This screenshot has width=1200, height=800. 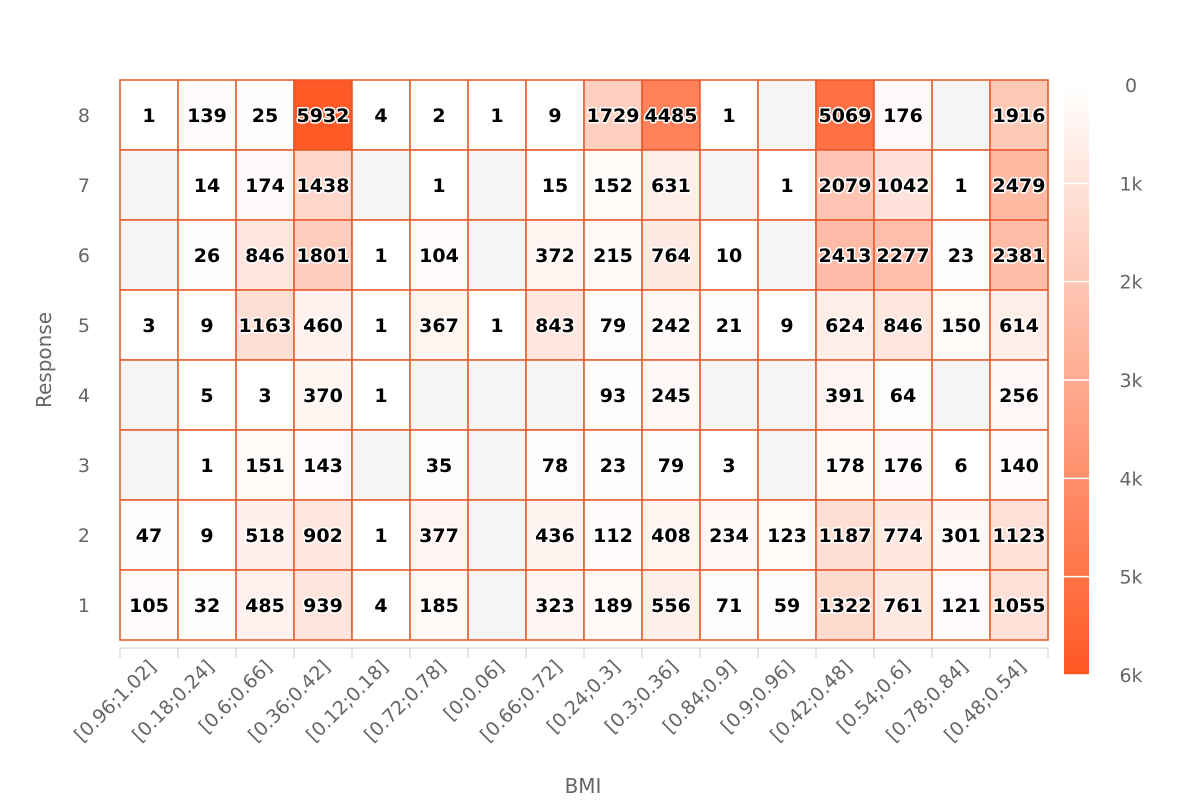 What do you see at coordinates (1019, 326) in the screenshot?
I see `cell-value-label: 614` at bounding box center [1019, 326].